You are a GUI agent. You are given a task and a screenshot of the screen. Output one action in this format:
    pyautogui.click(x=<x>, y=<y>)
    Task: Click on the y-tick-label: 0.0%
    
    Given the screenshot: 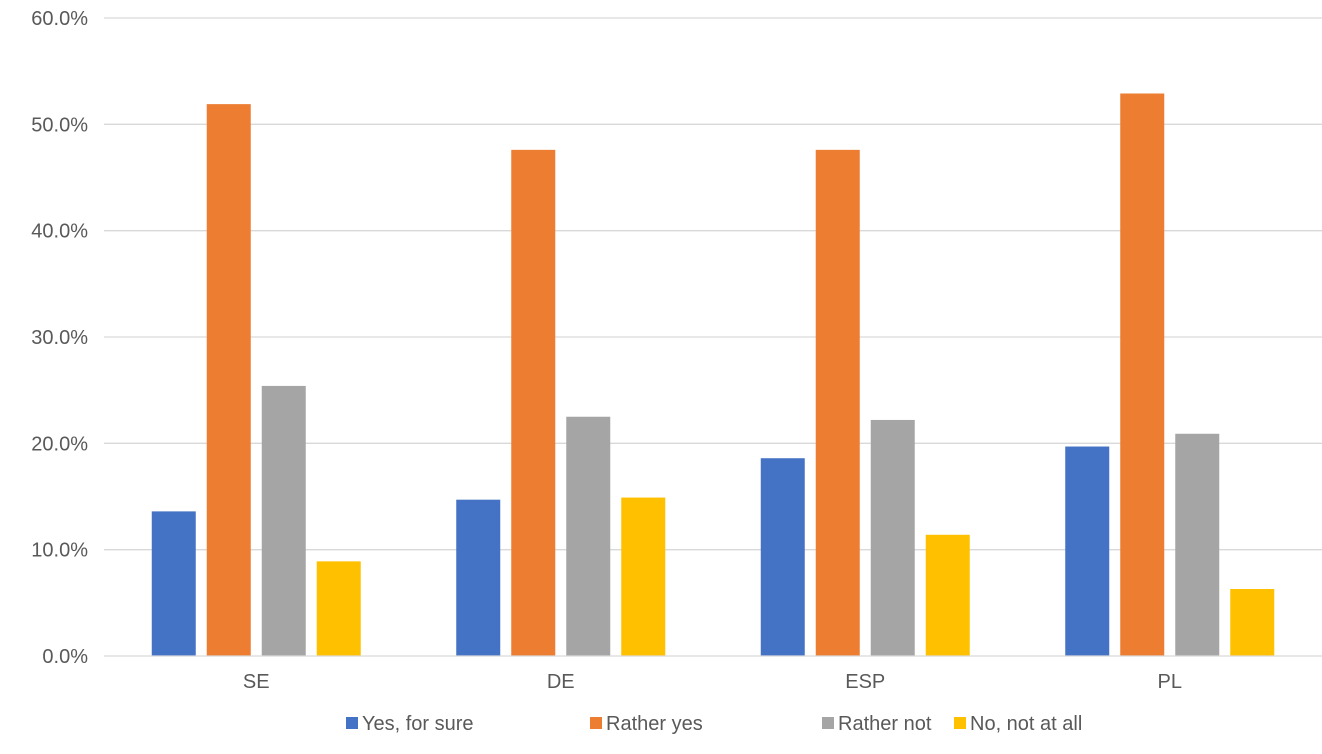 What is the action you would take?
    pyautogui.click(x=65, y=657)
    